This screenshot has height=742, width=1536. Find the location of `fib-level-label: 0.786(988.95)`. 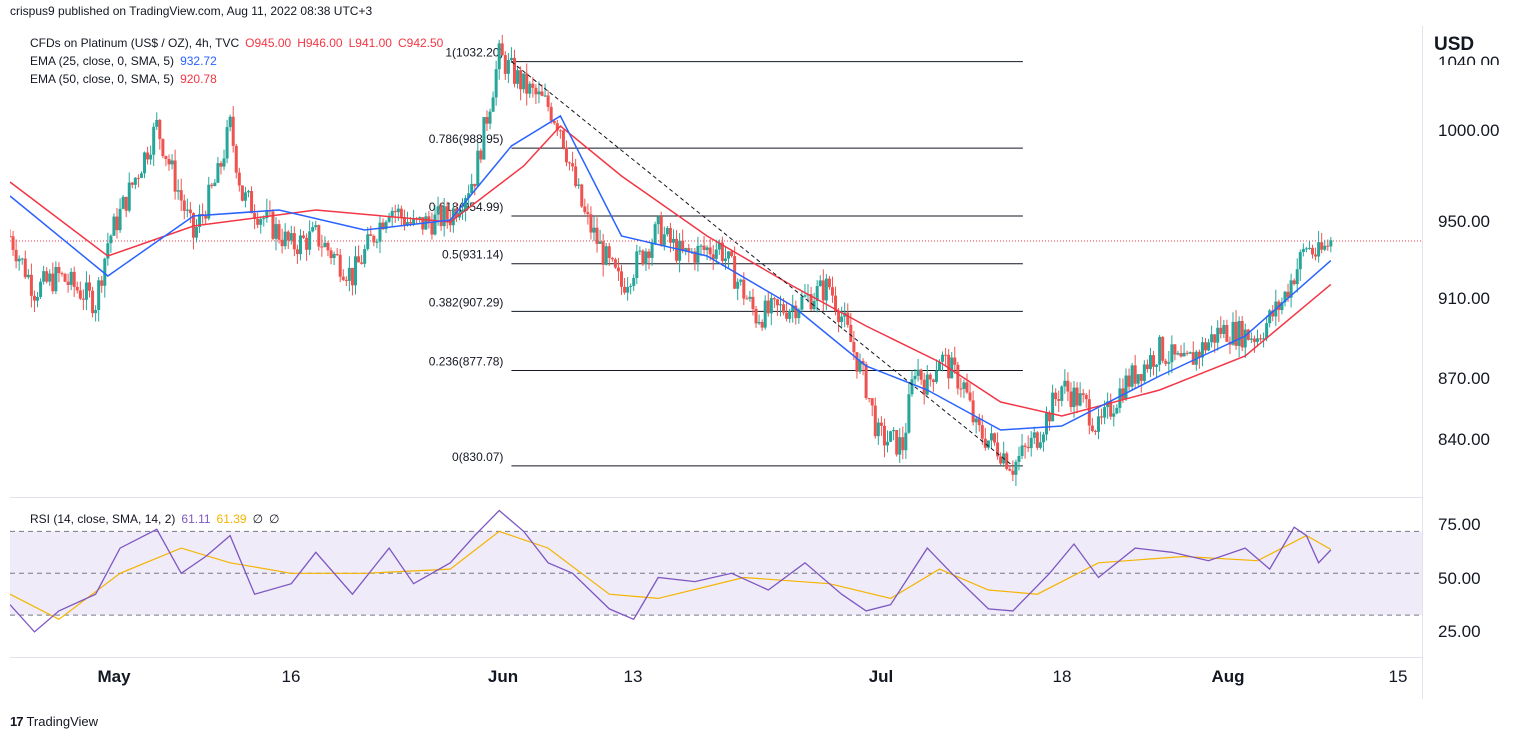

fib-level-label: 0.786(988.95) is located at coordinates (466, 139).